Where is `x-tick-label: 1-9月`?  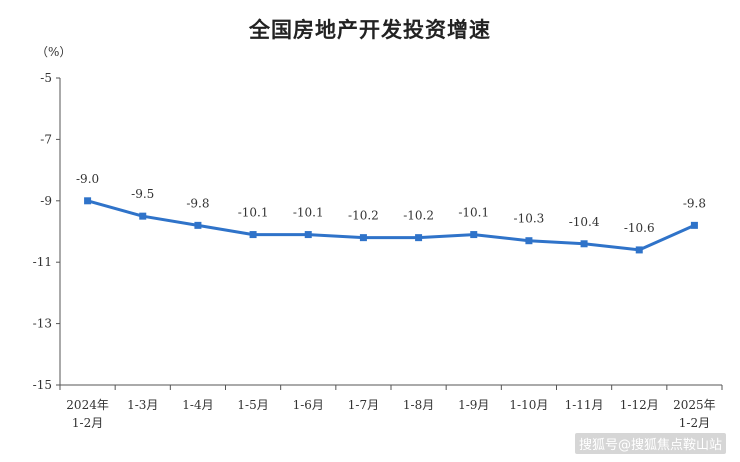
x-tick-label: 1-9月 is located at coordinates (473, 405).